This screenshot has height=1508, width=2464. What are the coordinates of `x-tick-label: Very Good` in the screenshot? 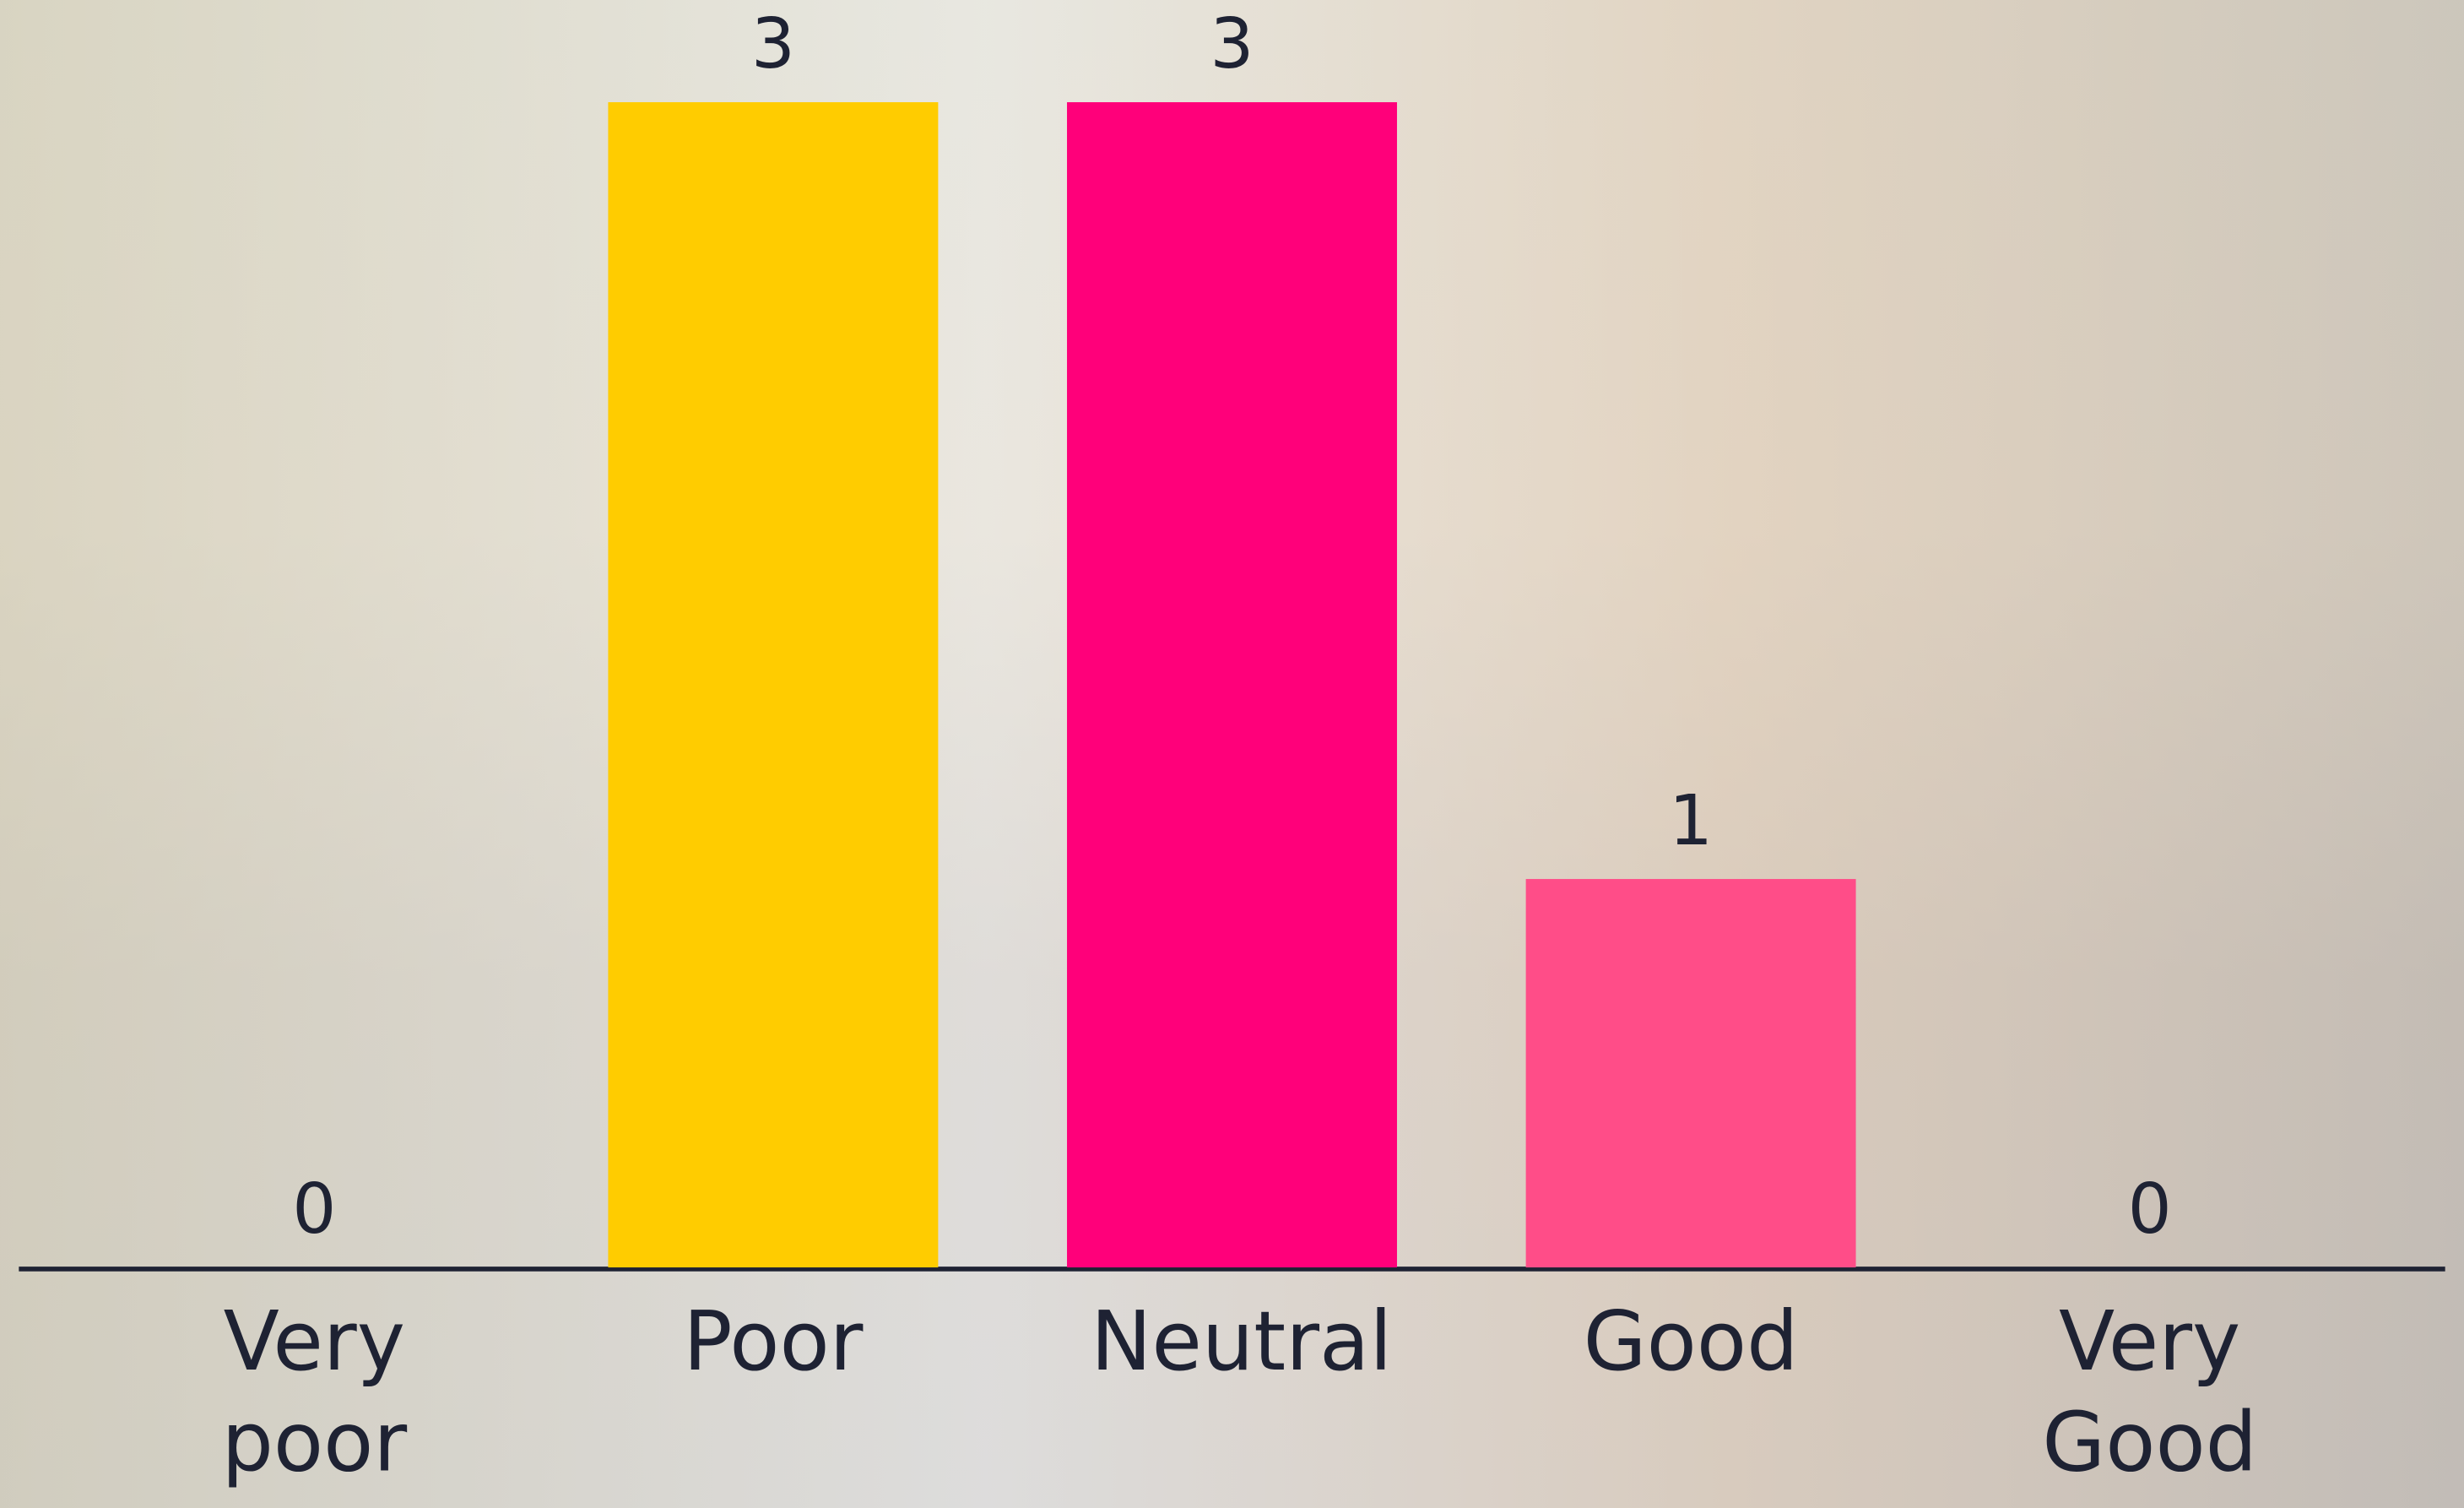 It's located at (2150, 1393).